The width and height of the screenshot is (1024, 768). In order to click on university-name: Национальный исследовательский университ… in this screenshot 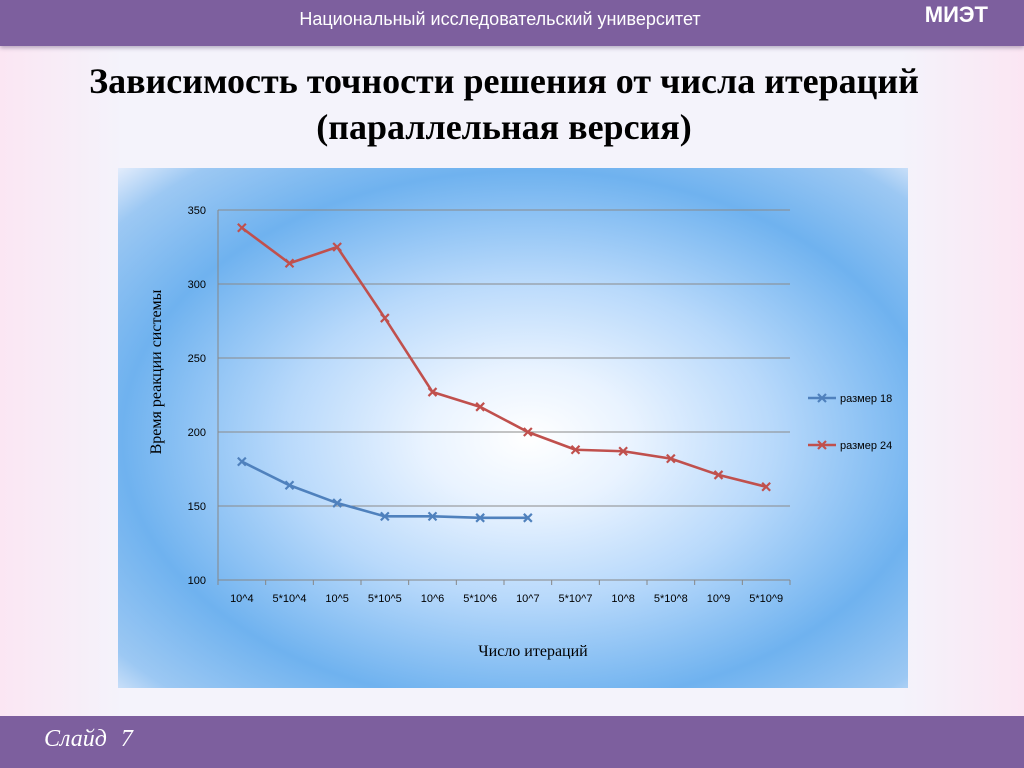, I will do `click(500, 19)`.